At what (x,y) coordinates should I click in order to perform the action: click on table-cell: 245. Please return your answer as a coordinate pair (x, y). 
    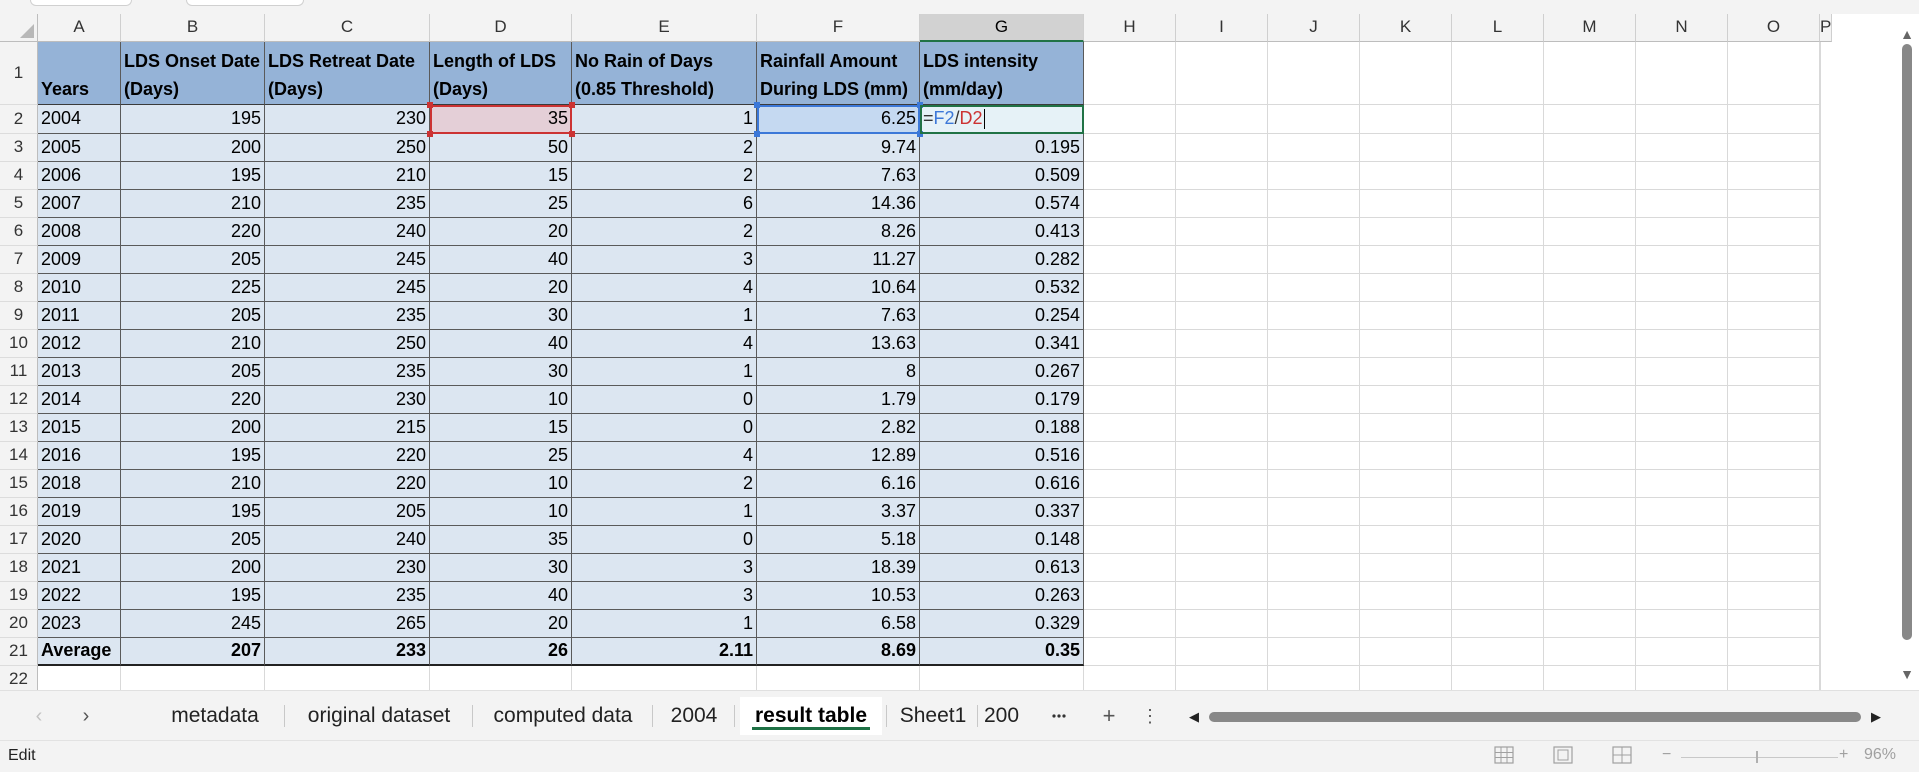
    Looking at the image, I should click on (193, 624).